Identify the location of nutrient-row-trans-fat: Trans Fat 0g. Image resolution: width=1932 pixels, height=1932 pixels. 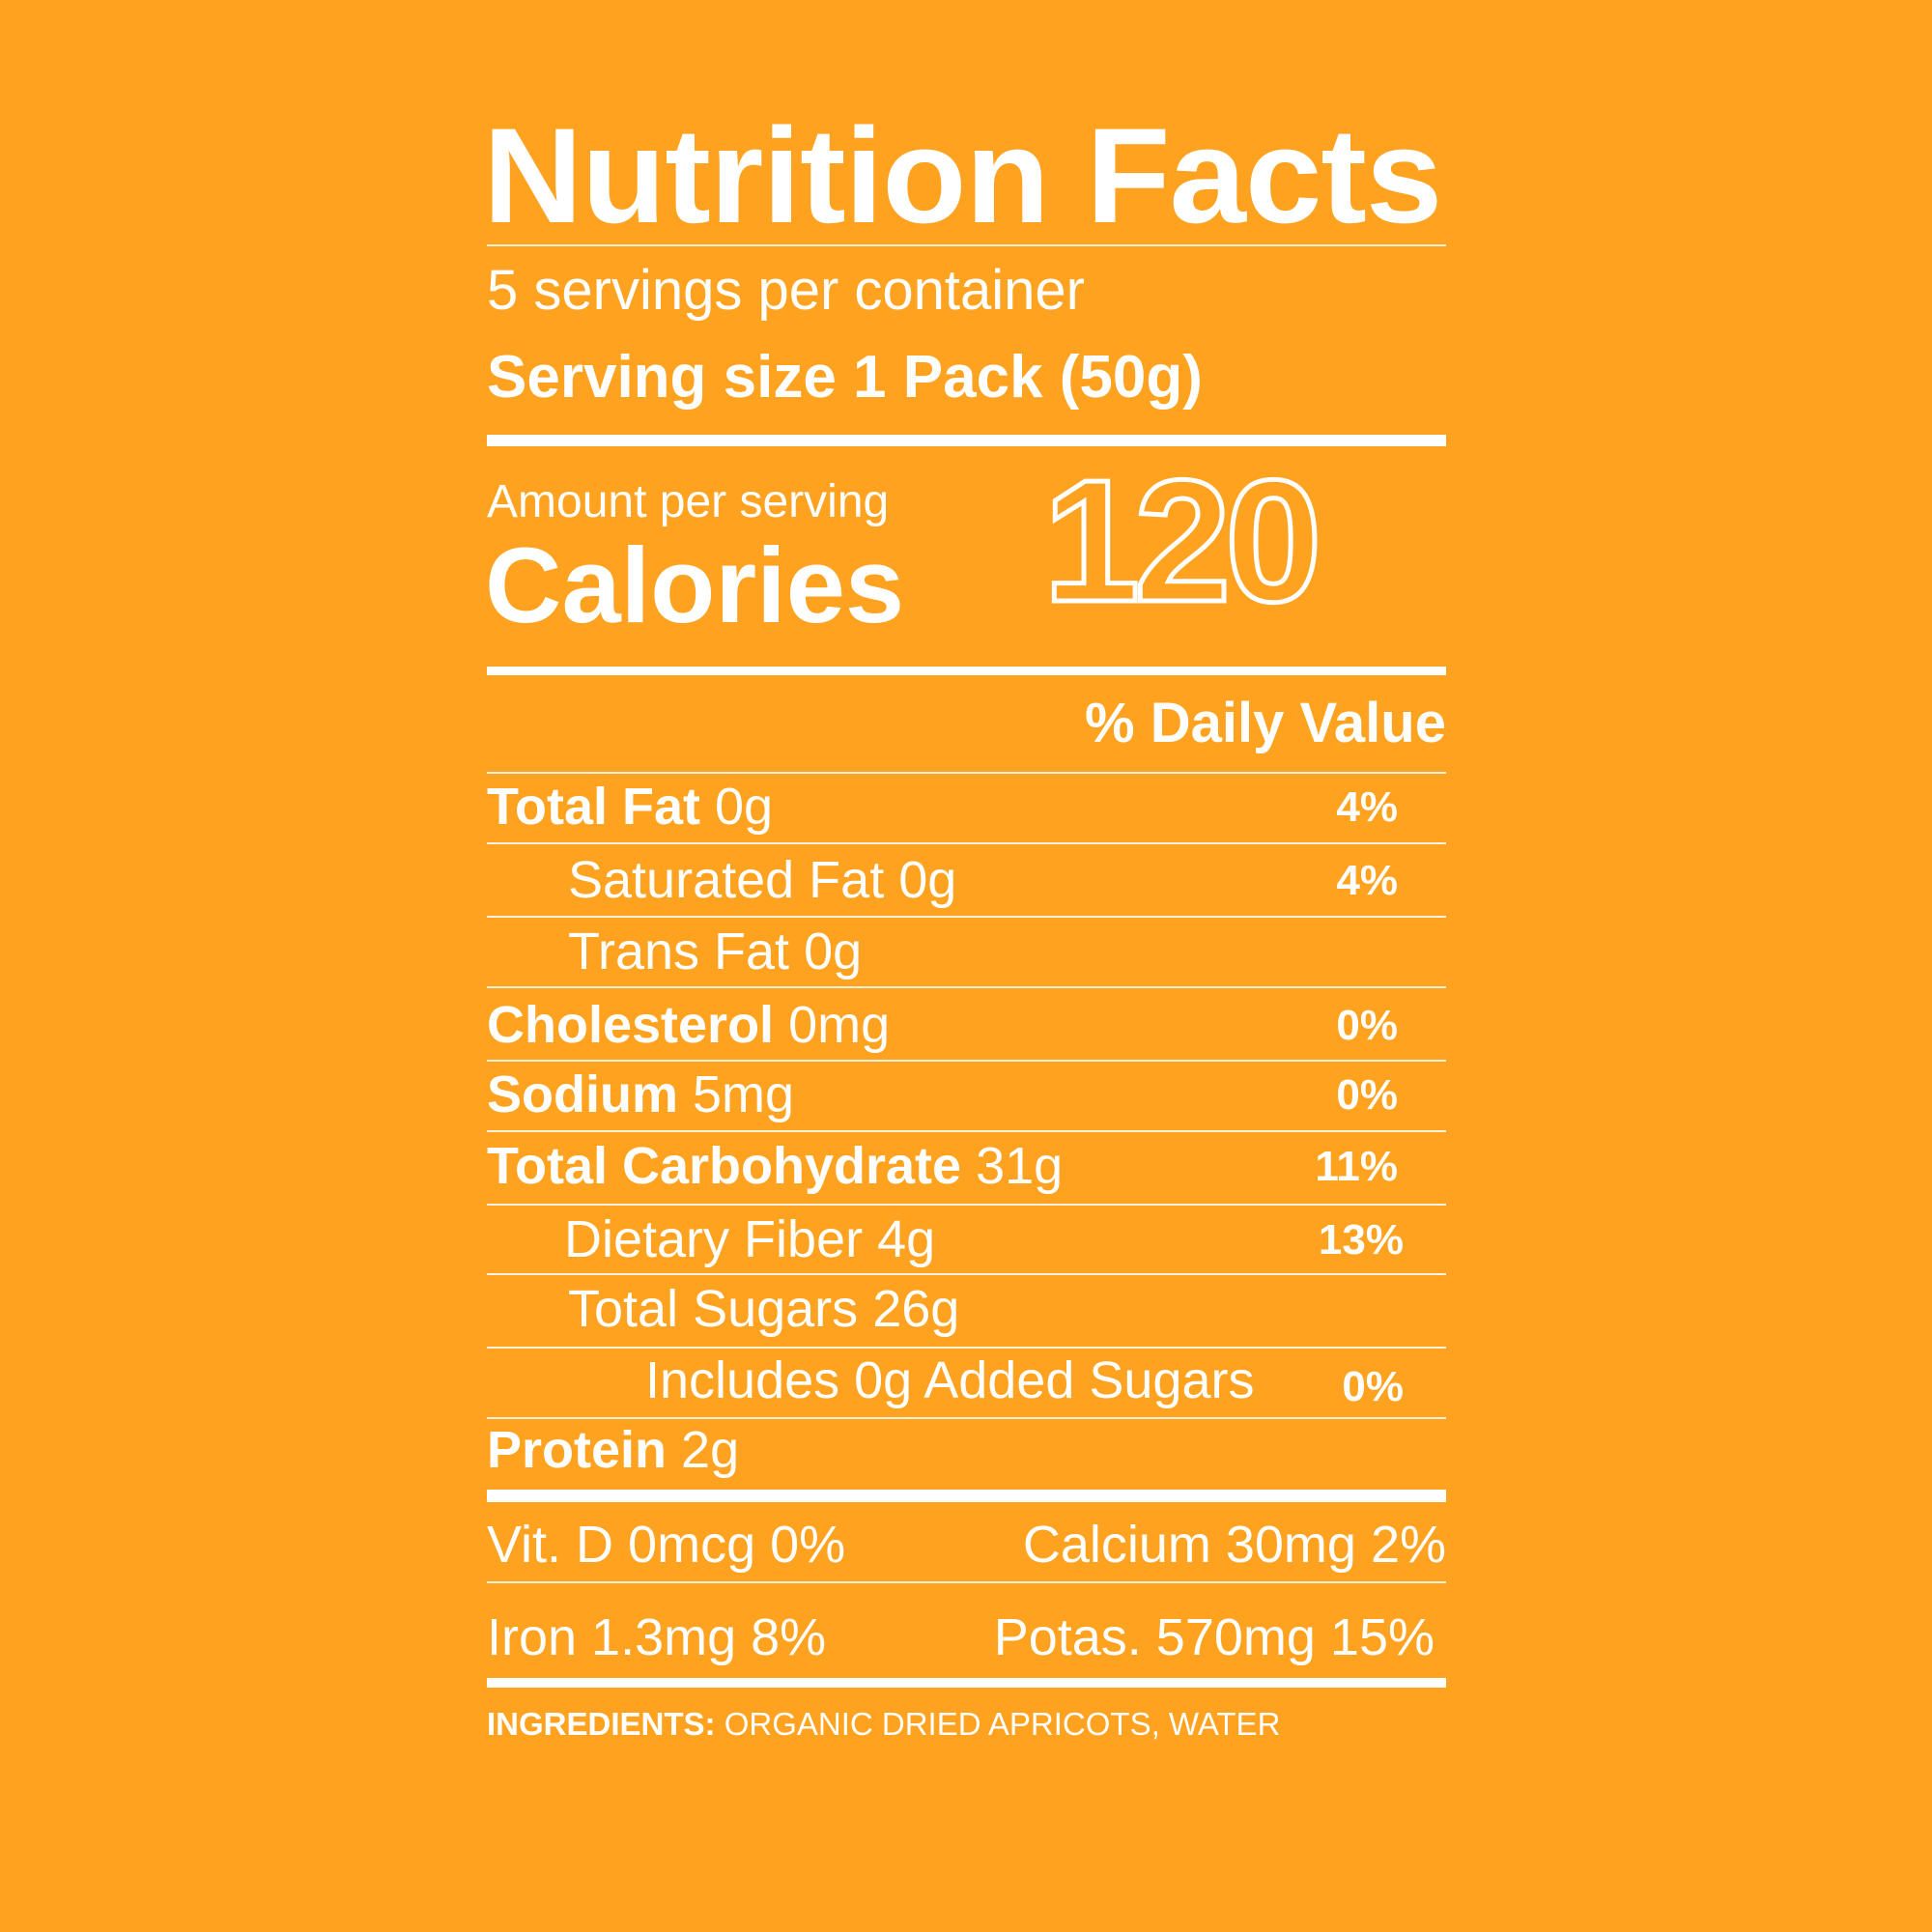
(966, 954).